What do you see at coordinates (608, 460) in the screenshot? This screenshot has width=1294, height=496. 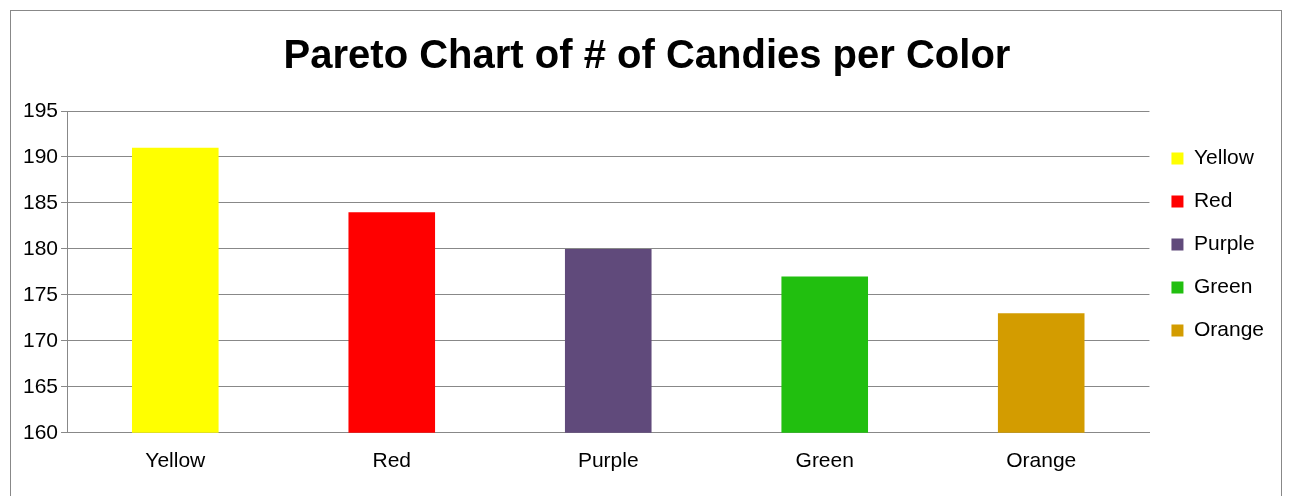 I see `x-tick-label: Purple` at bounding box center [608, 460].